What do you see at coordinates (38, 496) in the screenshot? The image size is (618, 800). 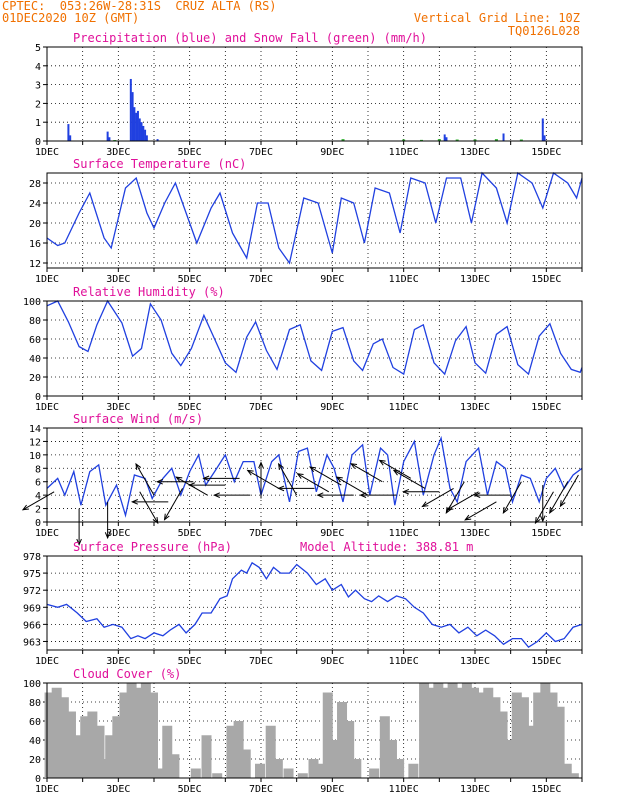 I see `y-tick-label: 4` at bounding box center [38, 496].